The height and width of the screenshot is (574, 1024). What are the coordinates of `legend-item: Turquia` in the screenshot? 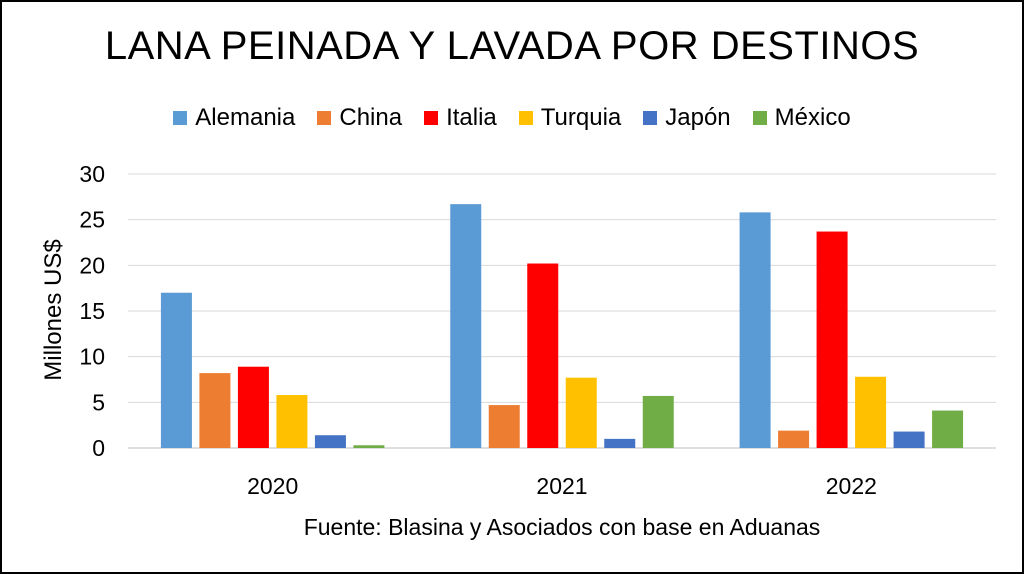 It's located at (570, 118).